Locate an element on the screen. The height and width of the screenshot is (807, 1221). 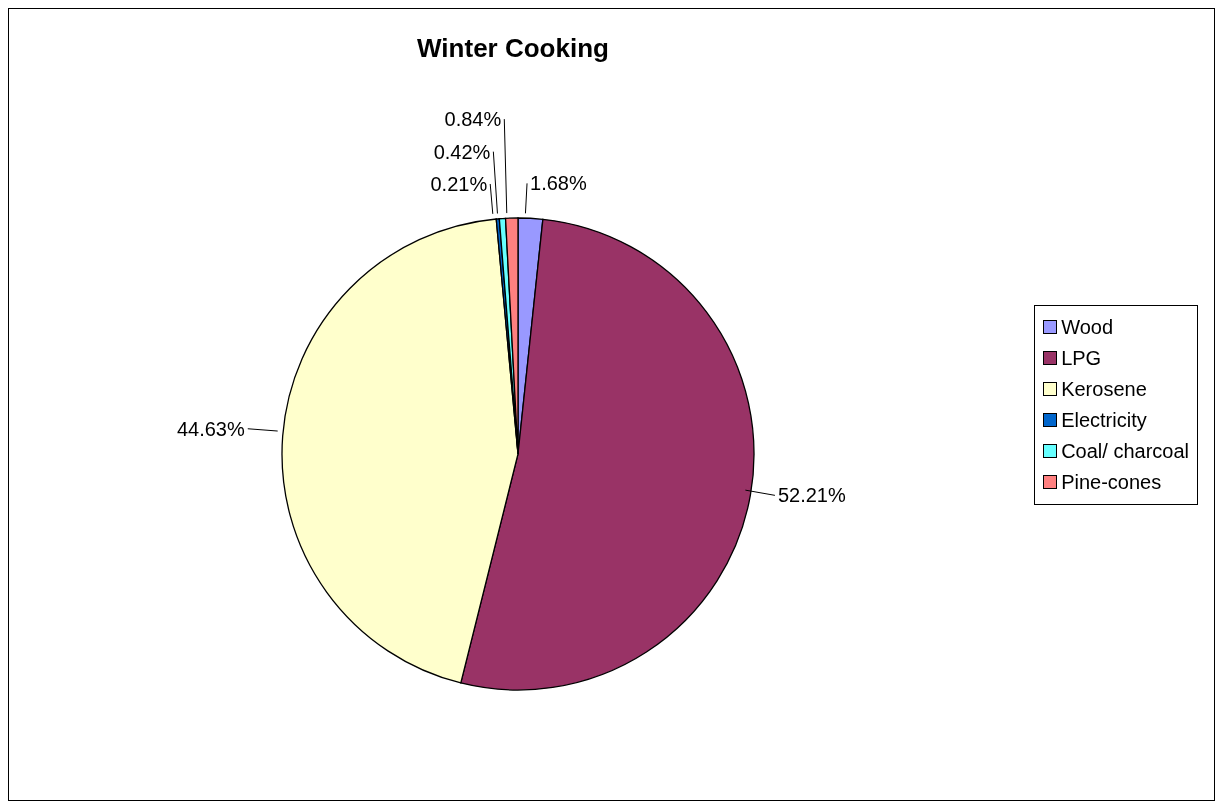
data-label: 52.21% is located at coordinates (811, 495).